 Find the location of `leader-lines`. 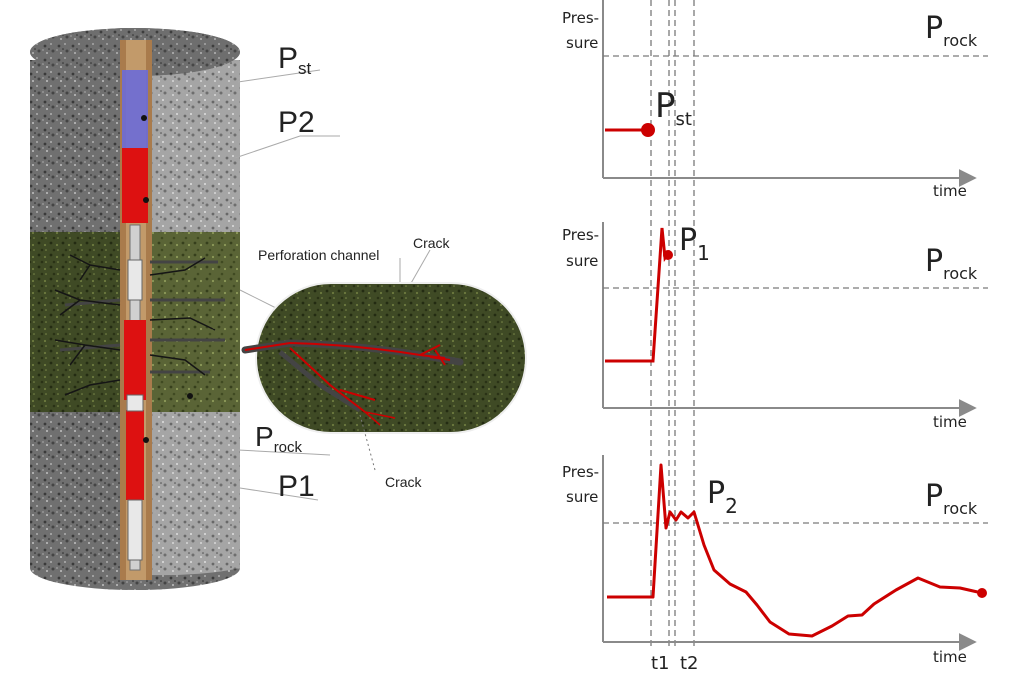

leader-lines is located at coordinates (332, 285).